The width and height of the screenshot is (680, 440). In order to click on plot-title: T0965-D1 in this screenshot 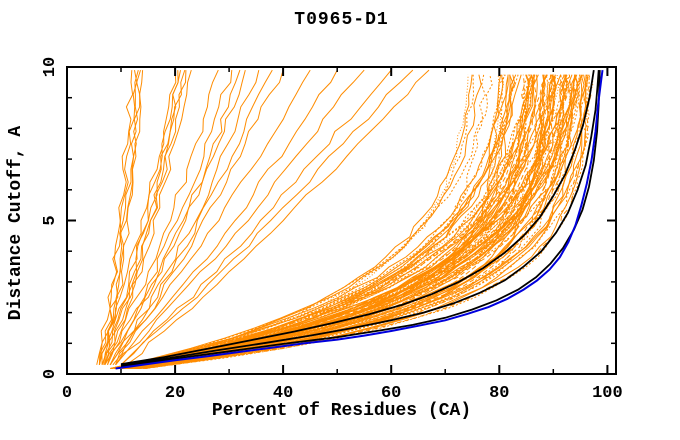, I will do `click(341, 20)`.